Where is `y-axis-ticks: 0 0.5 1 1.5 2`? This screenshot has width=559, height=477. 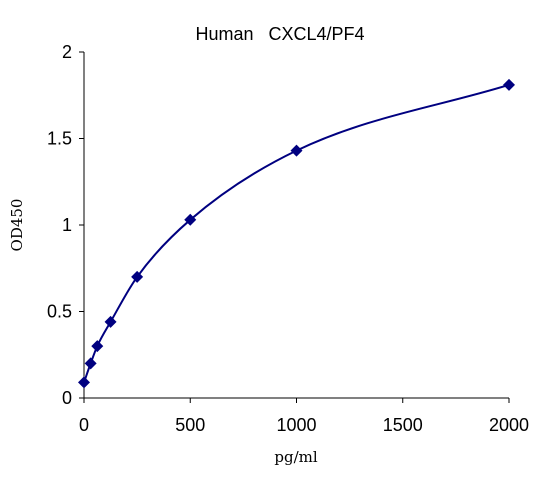 y-axis-ticks: 0 0.5 1 1.5 2 is located at coordinates (65, 225).